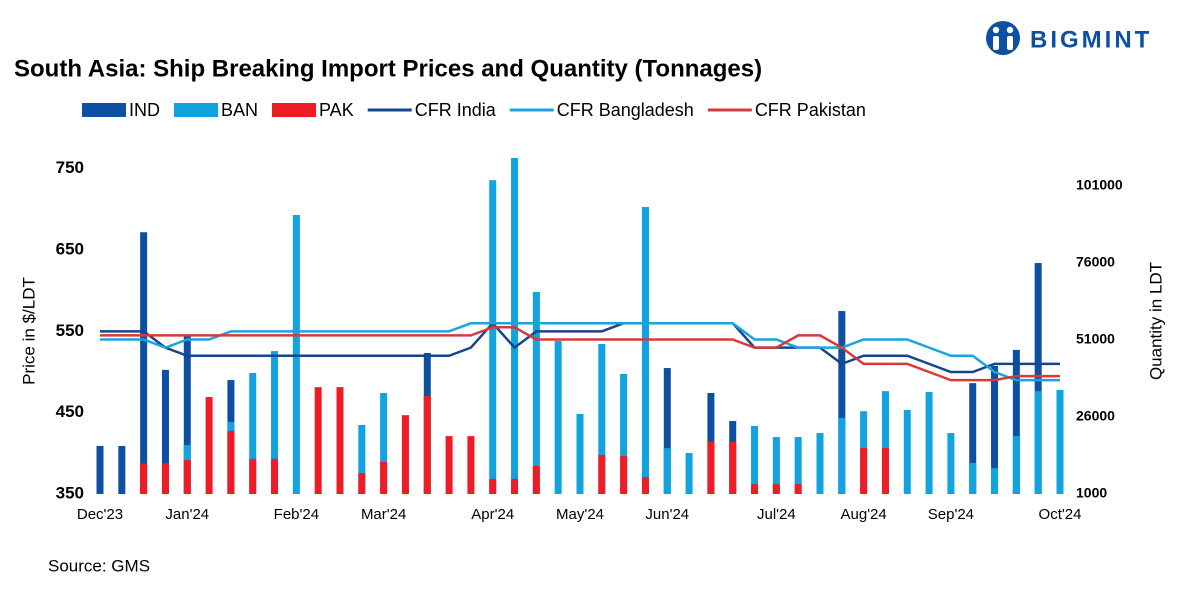  Describe the element at coordinates (951, 514) in the screenshot. I see `x-tick-label: Sep'24` at that location.